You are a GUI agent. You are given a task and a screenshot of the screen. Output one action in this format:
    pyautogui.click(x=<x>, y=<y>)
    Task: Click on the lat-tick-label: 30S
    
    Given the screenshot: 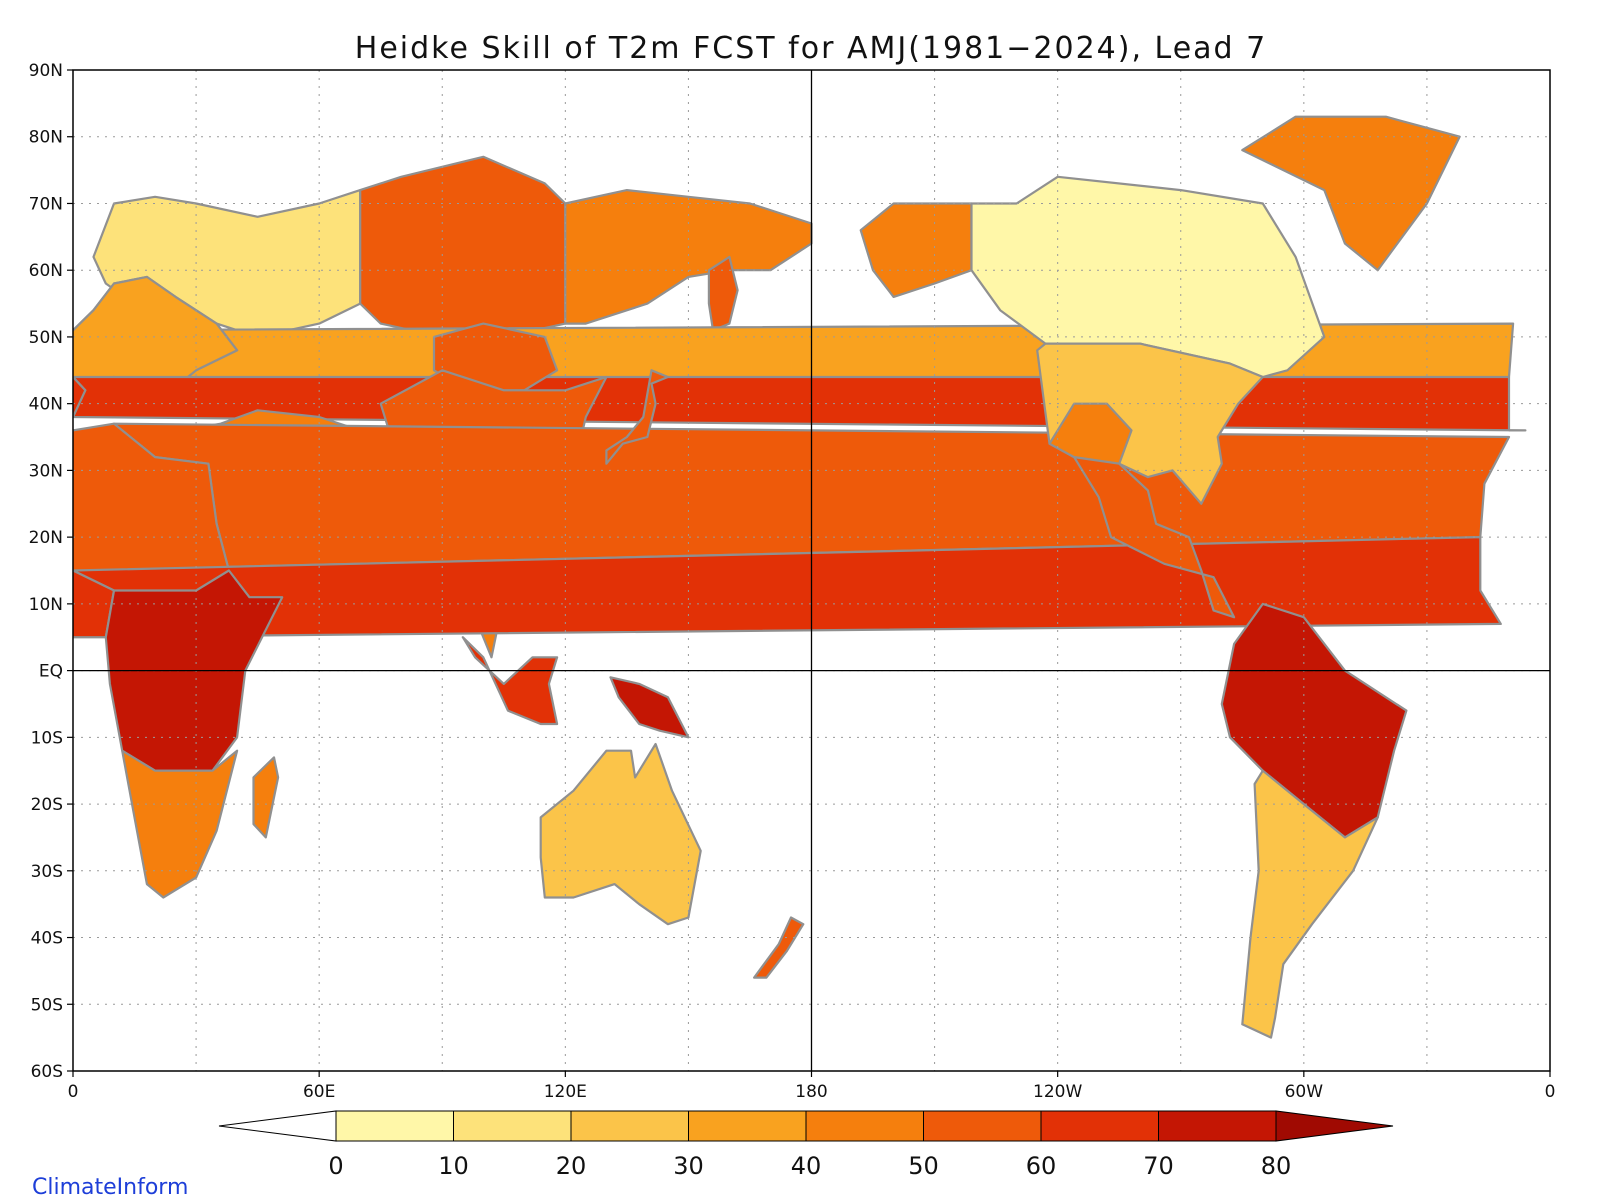 What is the action you would take?
    pyautogui.click(x=47, y=872)
    